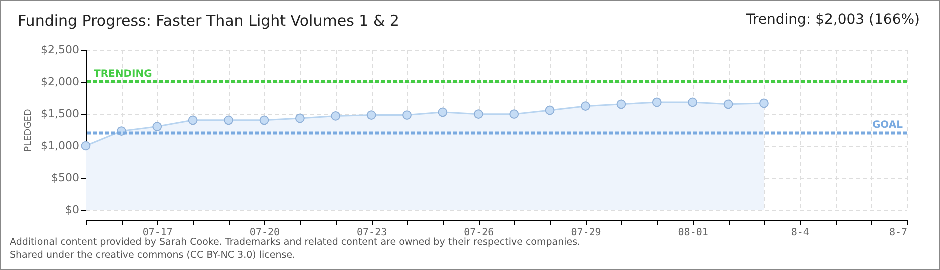 This screenshot has width=940, height=270. I want to click on y-tick-label: $500, so click(66, 178).